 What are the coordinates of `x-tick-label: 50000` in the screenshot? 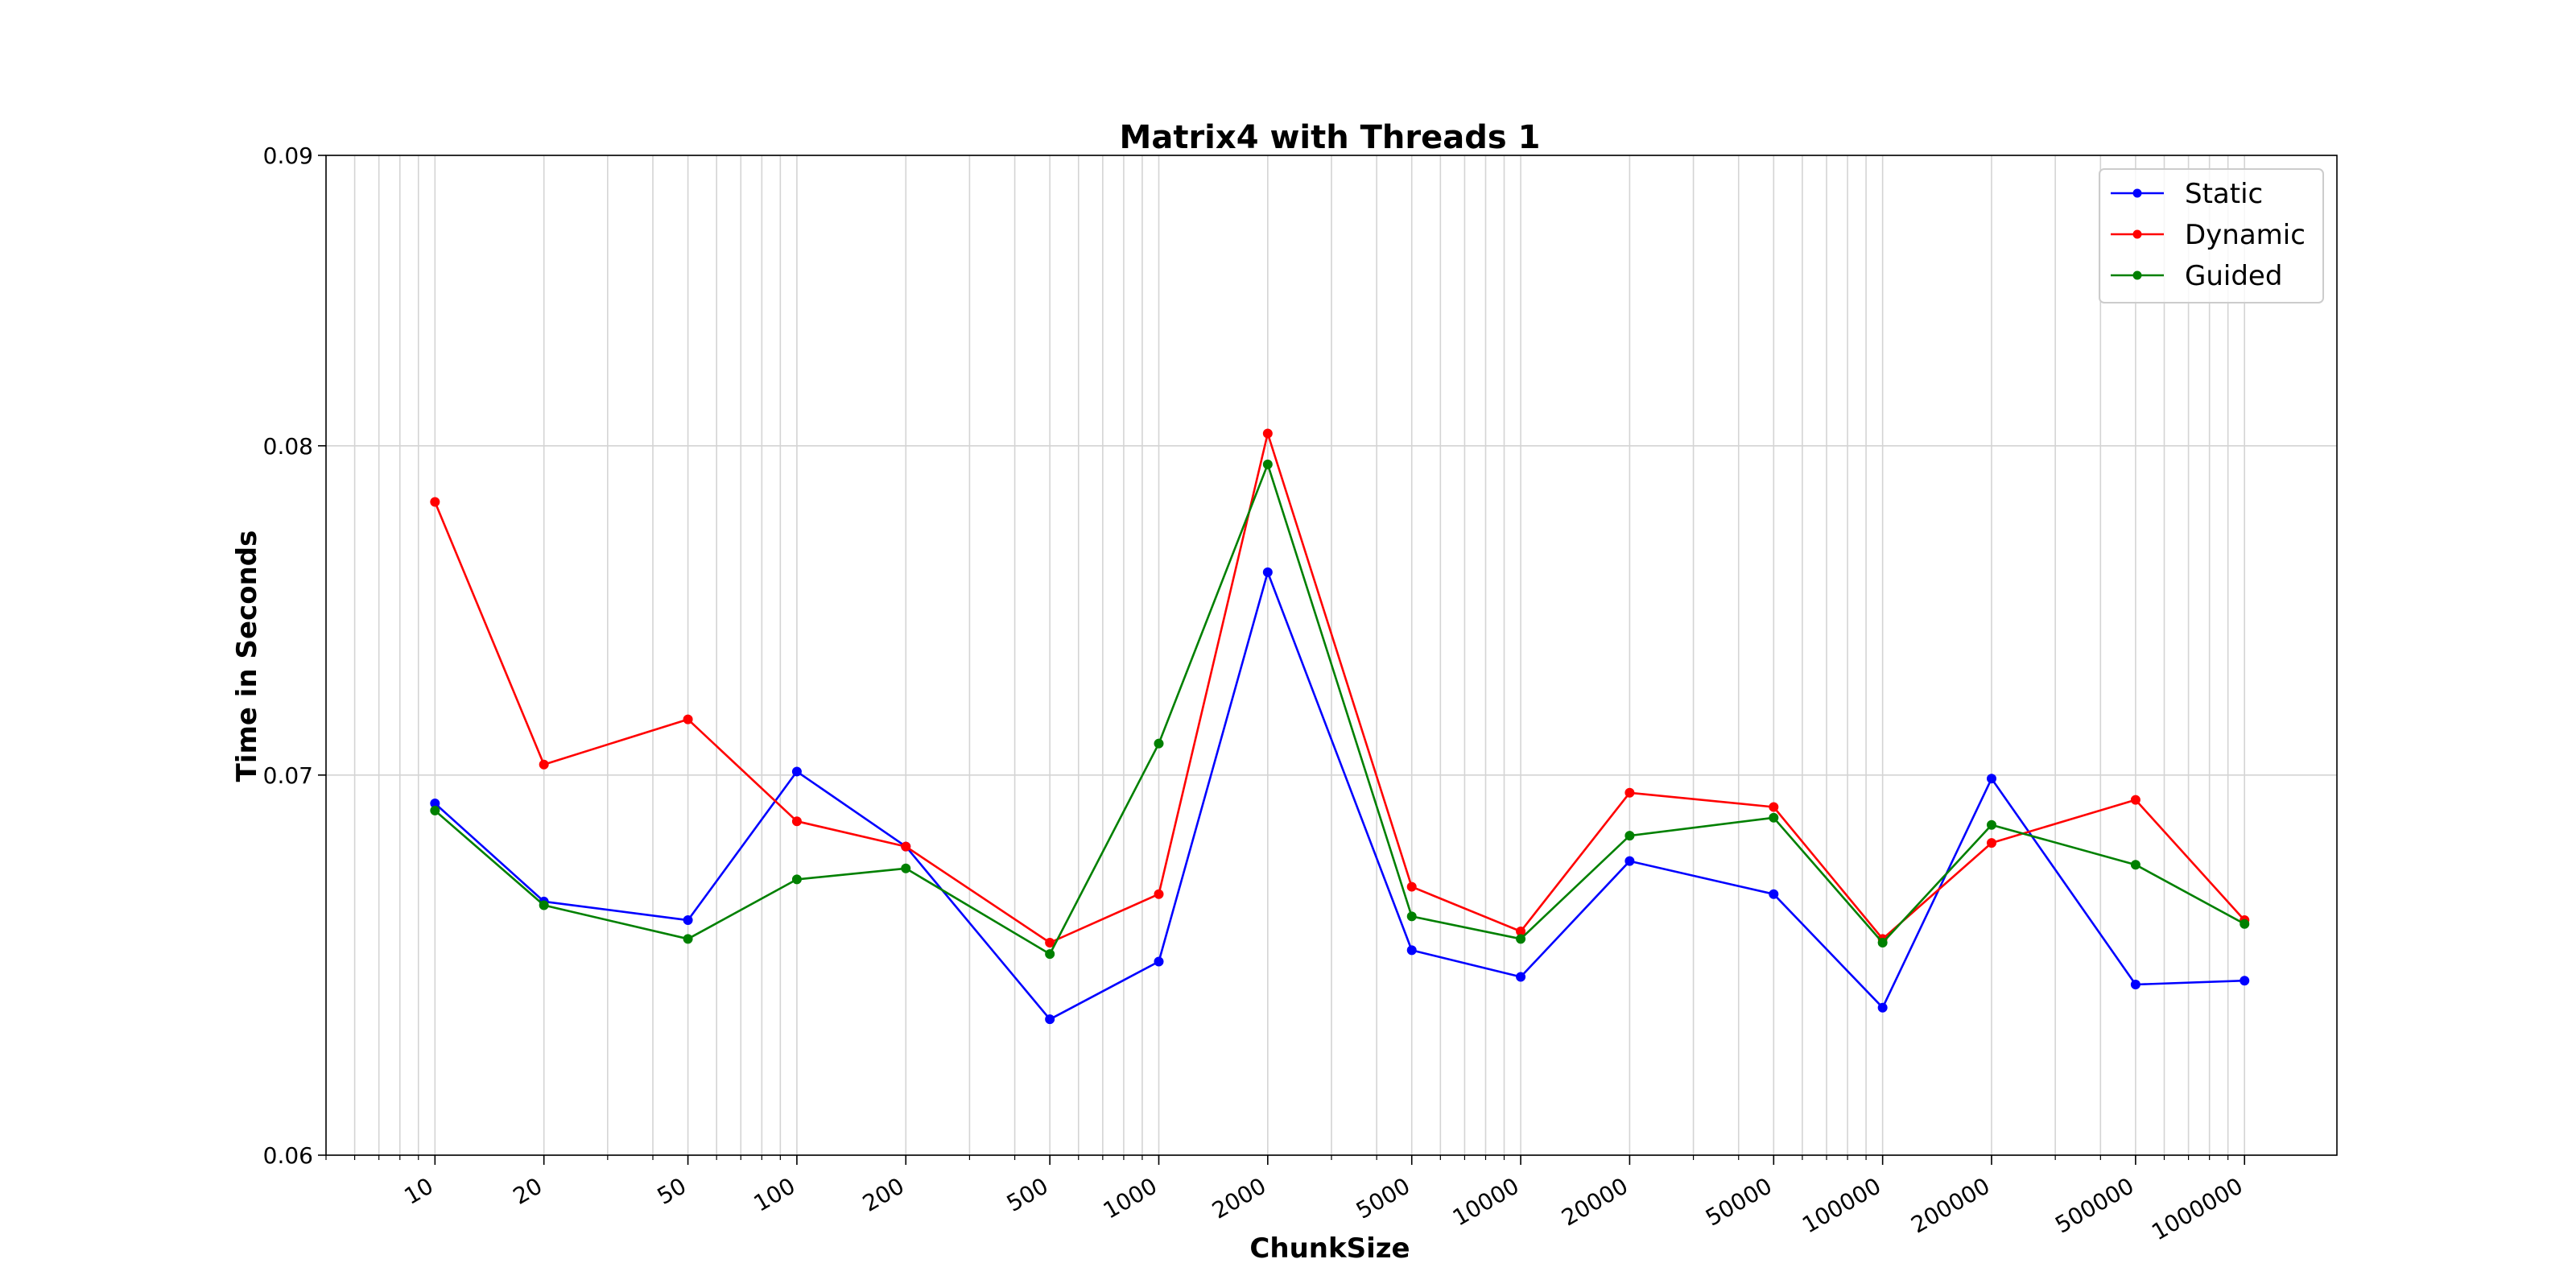 It's located at (1739, 1201).